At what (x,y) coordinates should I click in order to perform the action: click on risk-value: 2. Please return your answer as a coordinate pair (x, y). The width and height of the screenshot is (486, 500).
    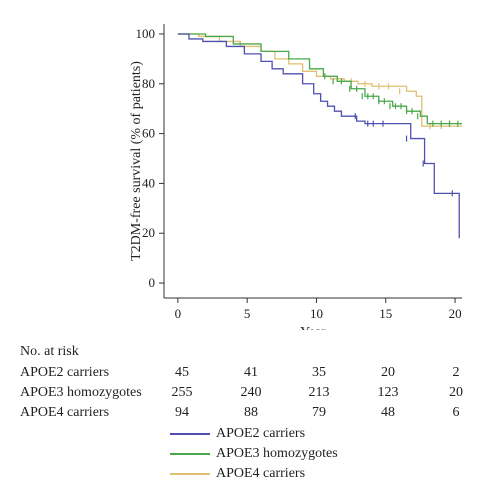
    Looking at the image, I should click on (456, 372).